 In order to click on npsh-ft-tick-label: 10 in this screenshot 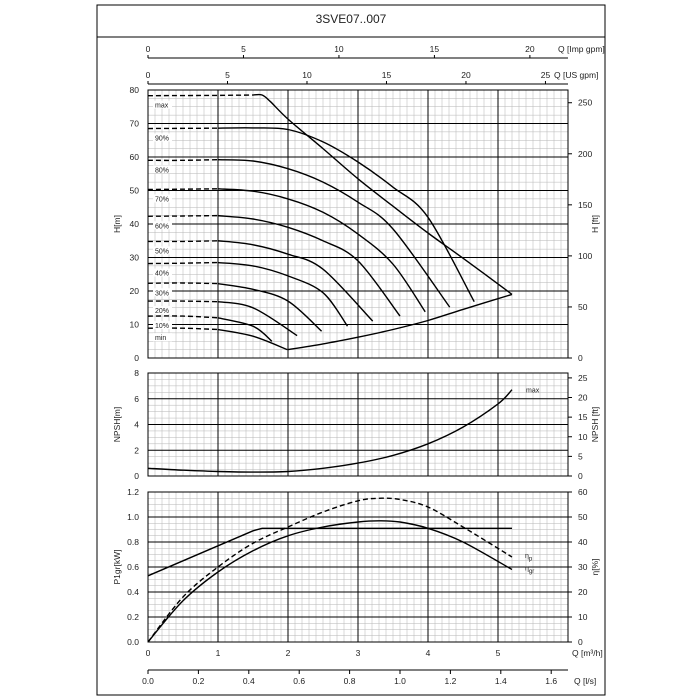, I will do `click(583, 437)`.